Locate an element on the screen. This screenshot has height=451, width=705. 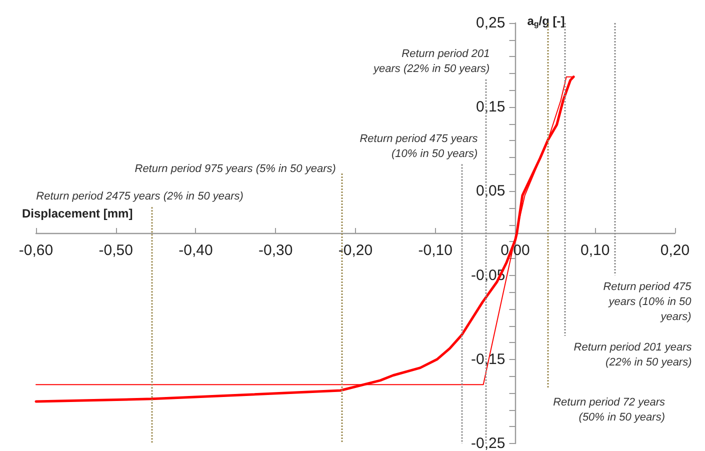
x-tick-label: -0,30 is located at coordinates (275, 250).